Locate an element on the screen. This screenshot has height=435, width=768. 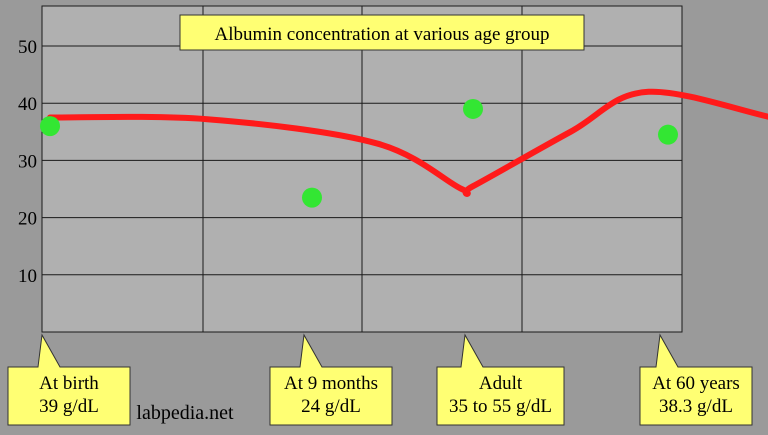
y-tick-label-20: 20 is located at coordinates (27, 219).